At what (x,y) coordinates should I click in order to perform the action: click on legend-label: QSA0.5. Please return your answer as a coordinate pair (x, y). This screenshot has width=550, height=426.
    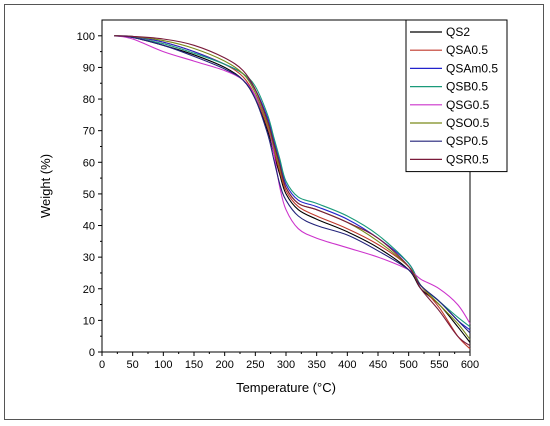
    Looking at the image, I should click on (467, 50).